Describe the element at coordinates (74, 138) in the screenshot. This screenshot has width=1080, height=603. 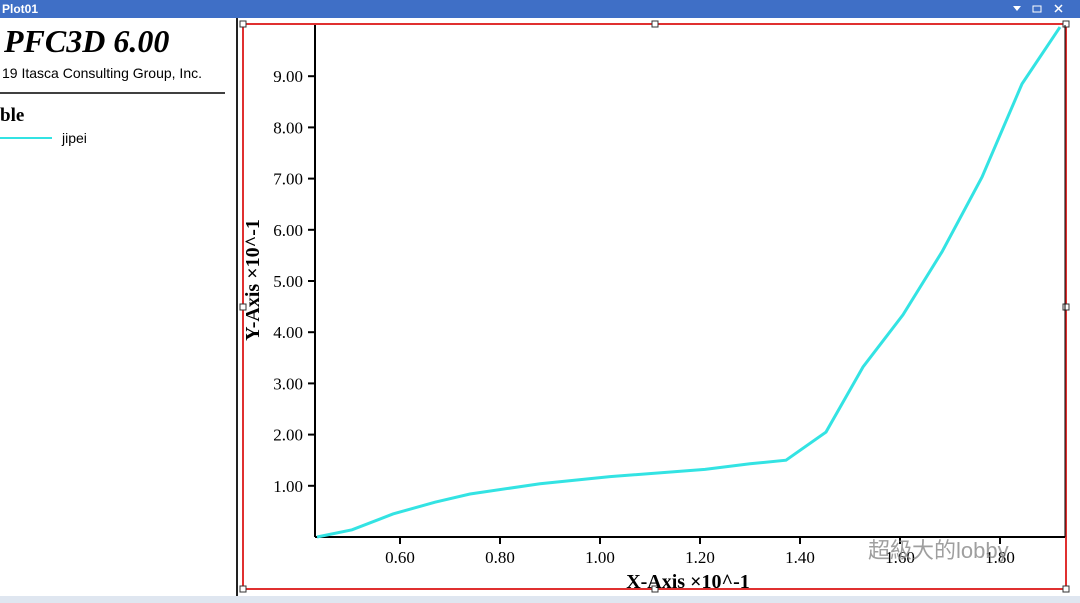
I see `legend-label: jipei` at that location.